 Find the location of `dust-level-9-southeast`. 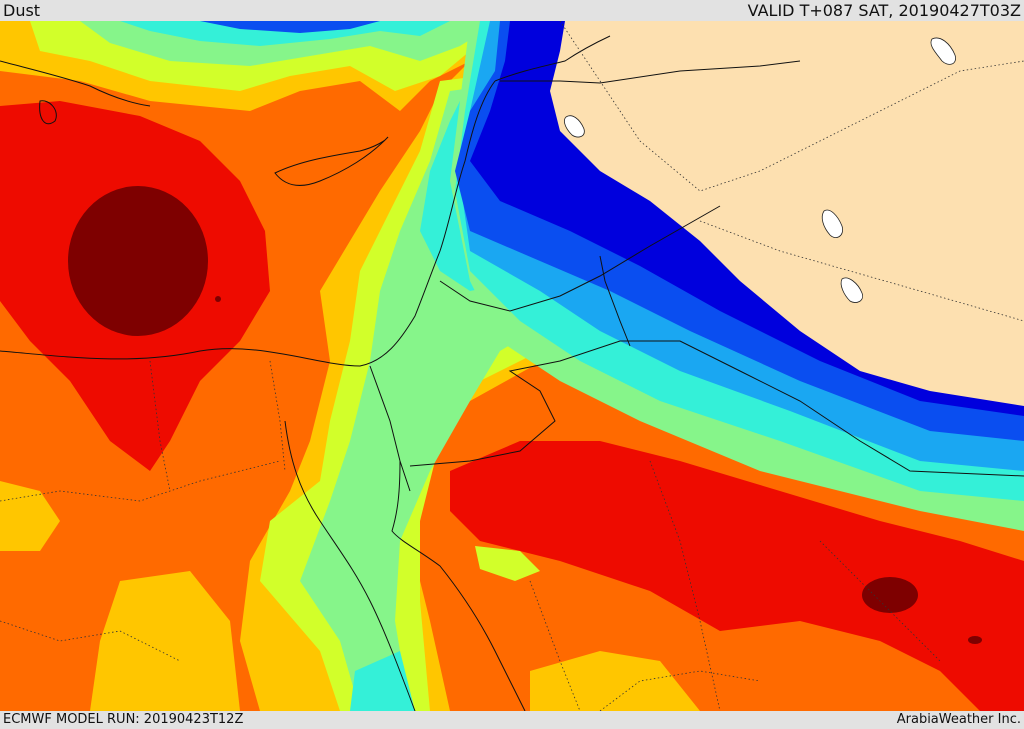

dust-level-9-southeast is located at coordinates (890, 595).